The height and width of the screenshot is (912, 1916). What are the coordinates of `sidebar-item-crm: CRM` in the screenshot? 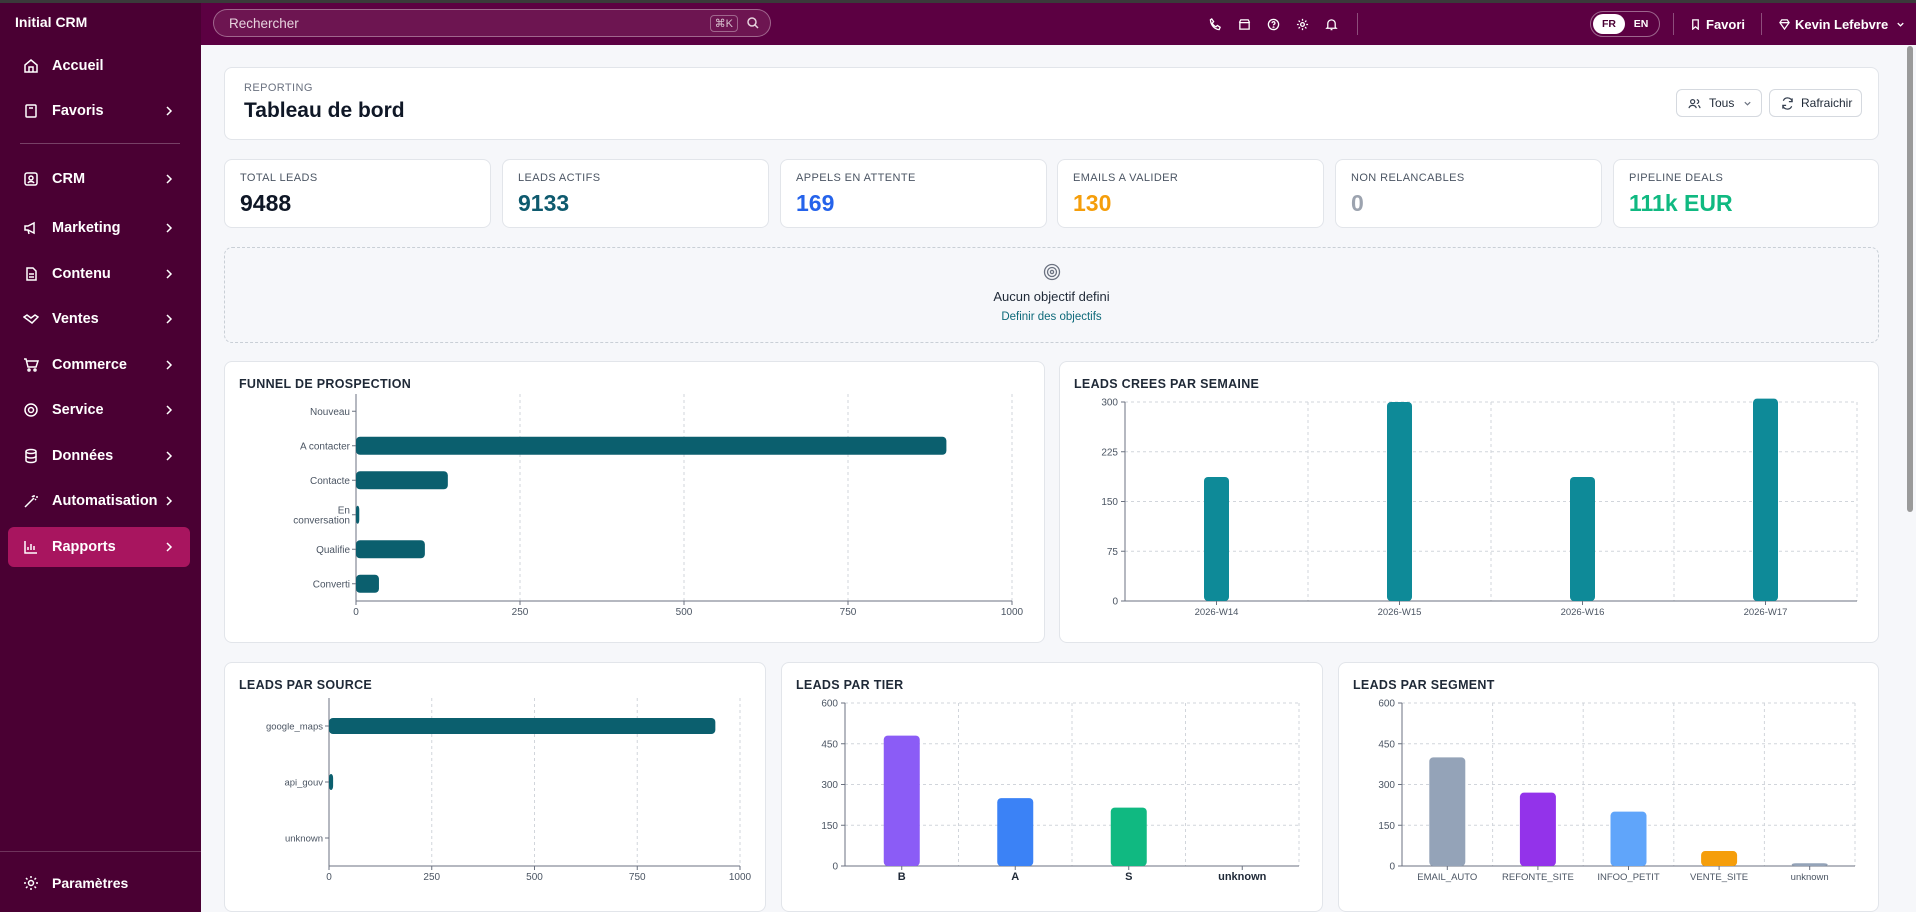 It's located at (99, 179).